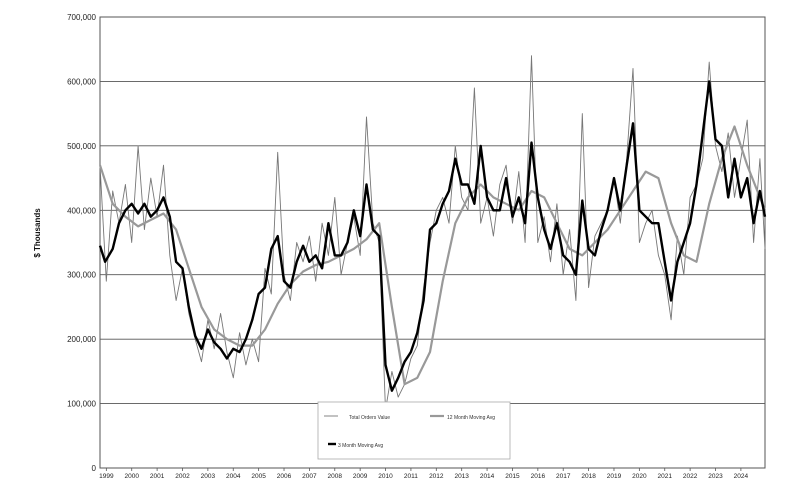  Describe the element at coordinates (81, 17) in the screenshot. I see `y-tick-label: 700,000` at that location.